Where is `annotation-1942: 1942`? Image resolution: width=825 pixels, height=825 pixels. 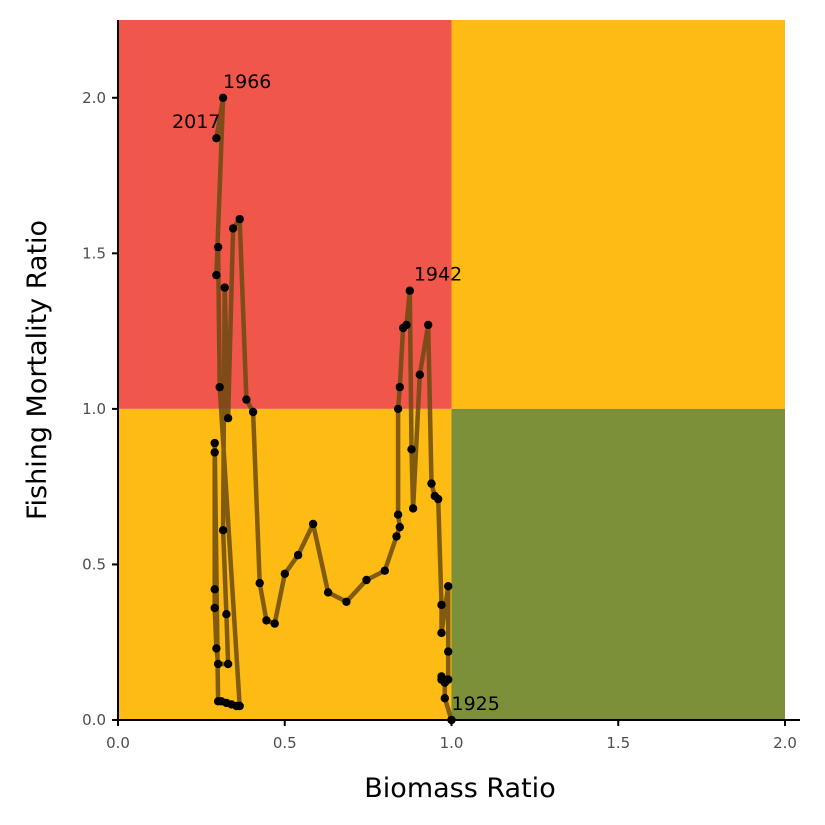 annotation-1942: 1942 is located at coordinates (438, 275).